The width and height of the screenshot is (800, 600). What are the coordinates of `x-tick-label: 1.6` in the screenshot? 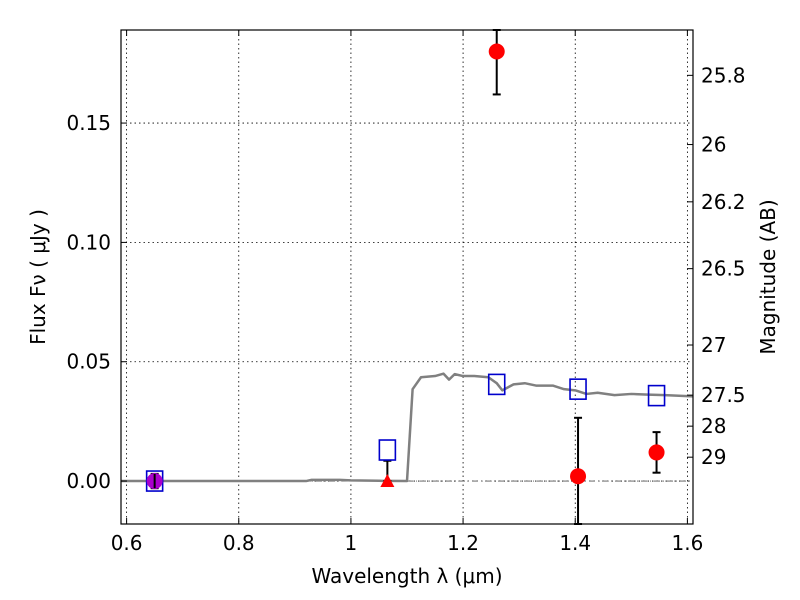 It's located at (687, 543).